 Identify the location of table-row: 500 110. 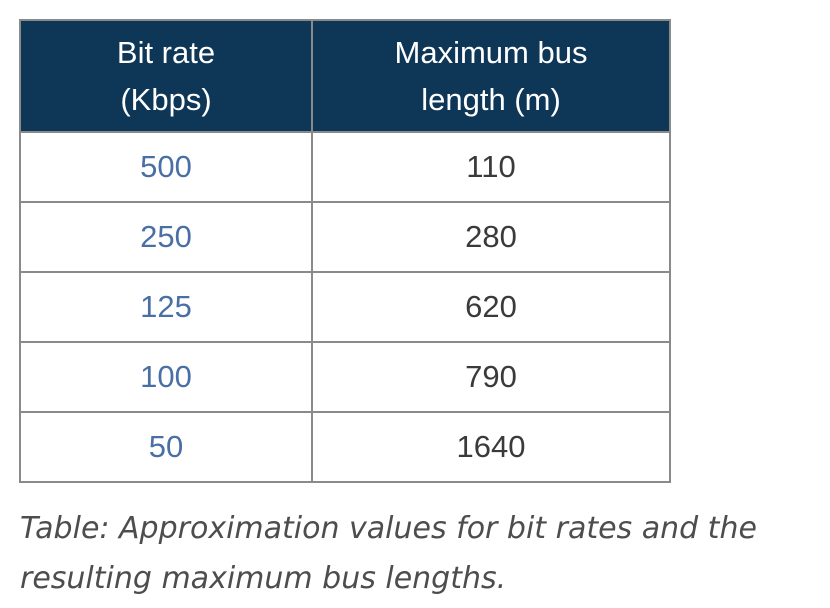
(345, 167).